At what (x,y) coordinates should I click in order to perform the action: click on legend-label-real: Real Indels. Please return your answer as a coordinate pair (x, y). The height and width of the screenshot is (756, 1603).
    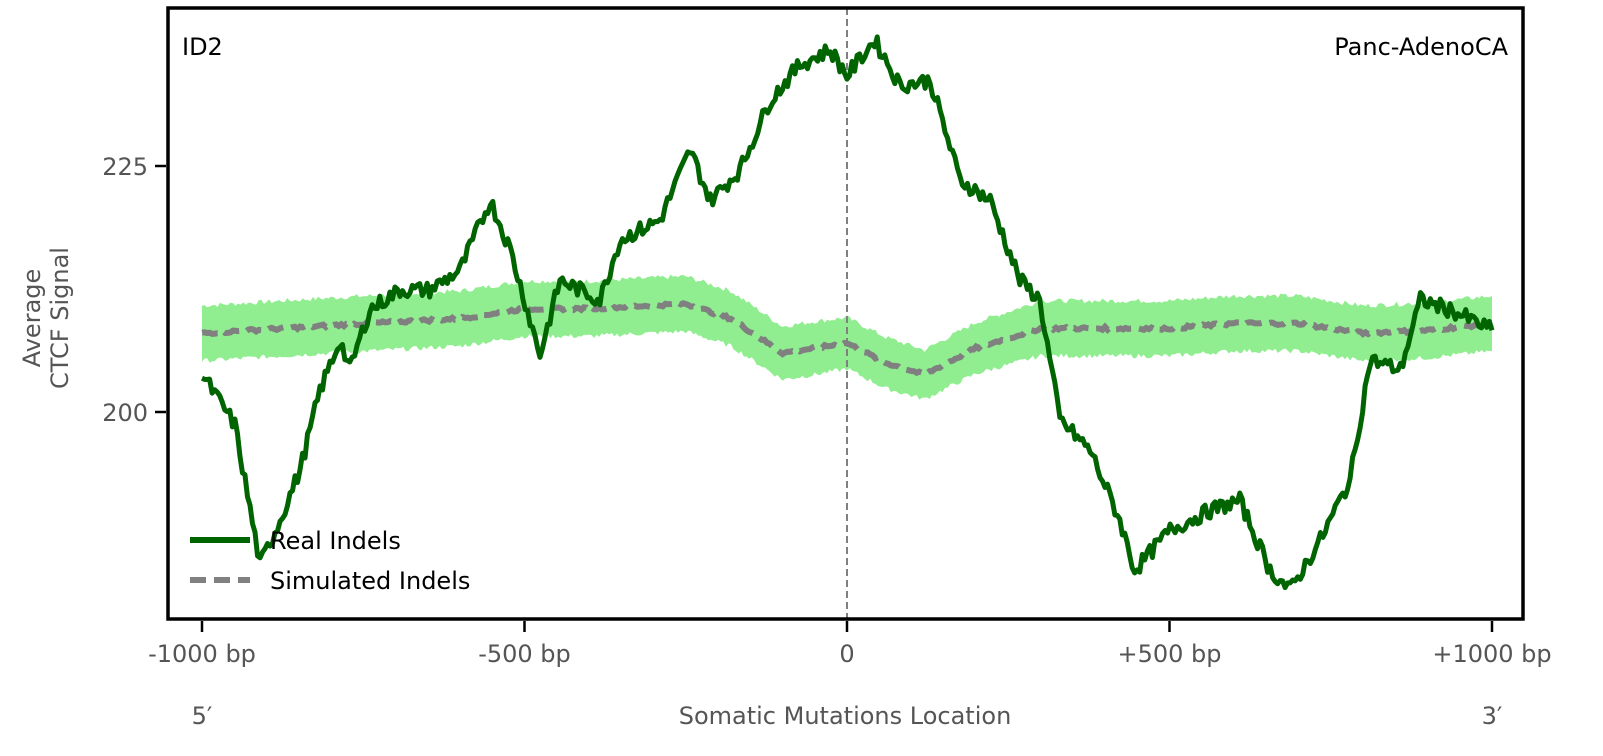
    Looking at the image, I should click on (335, 541).